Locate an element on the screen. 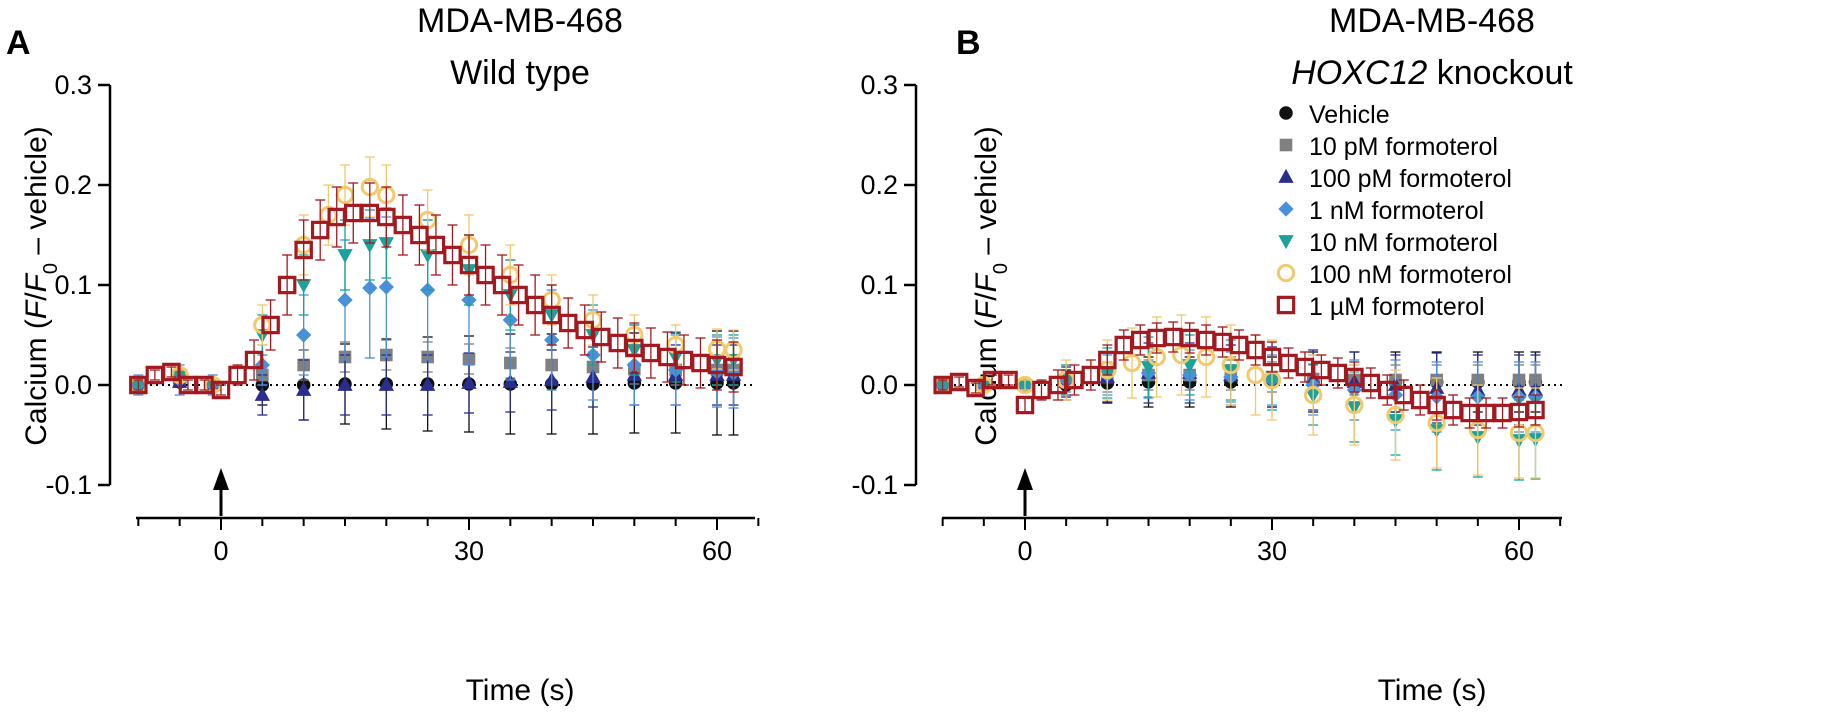 The width and height of the screenshot is (1838, 721). legend-label-1-nm-formoterol: 1 nM formoterol is located at coordinates (1396, 211).